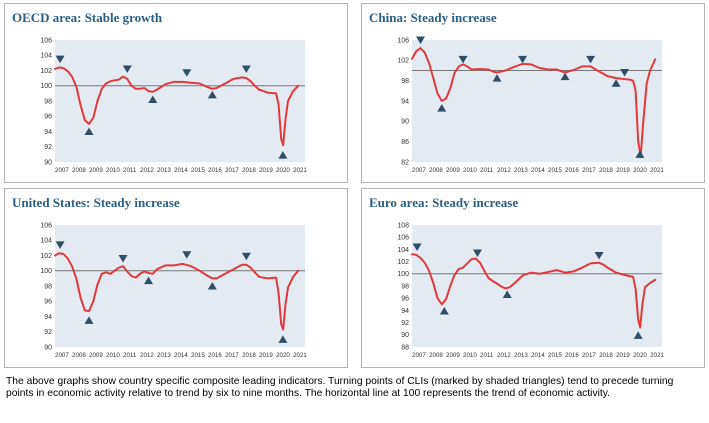  Describe the element at coordinates (46, 71) in the screenshot. I see `y-tick-label: 102` at that location.